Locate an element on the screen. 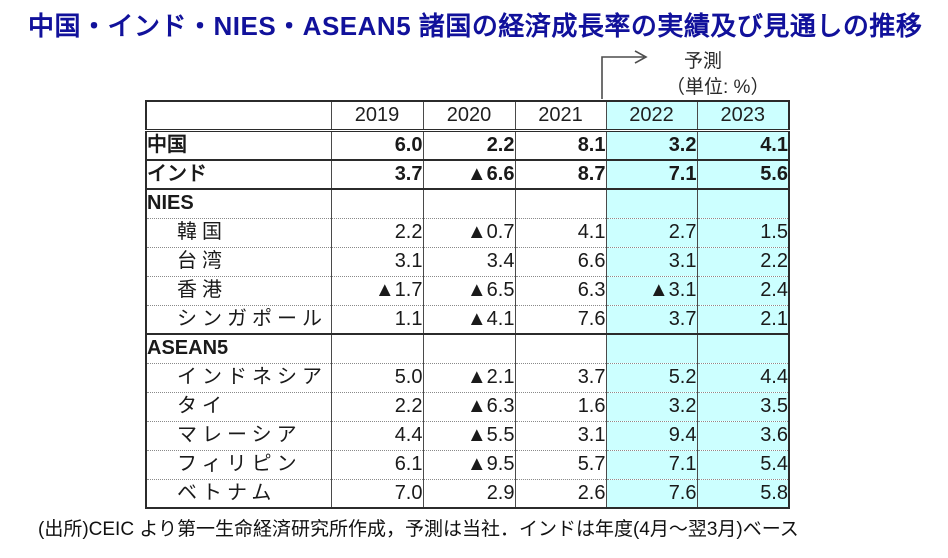 The image size is (948, 558). row-label: インドネシア is located at coordinates (252, 377).